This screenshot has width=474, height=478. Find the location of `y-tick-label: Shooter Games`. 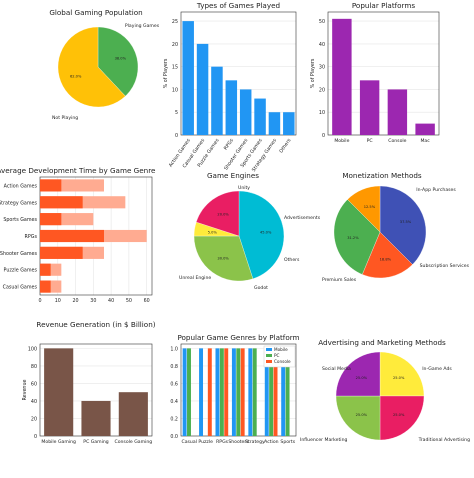

y-tick-label: Shooter Games is located at coordinates (18, 254).